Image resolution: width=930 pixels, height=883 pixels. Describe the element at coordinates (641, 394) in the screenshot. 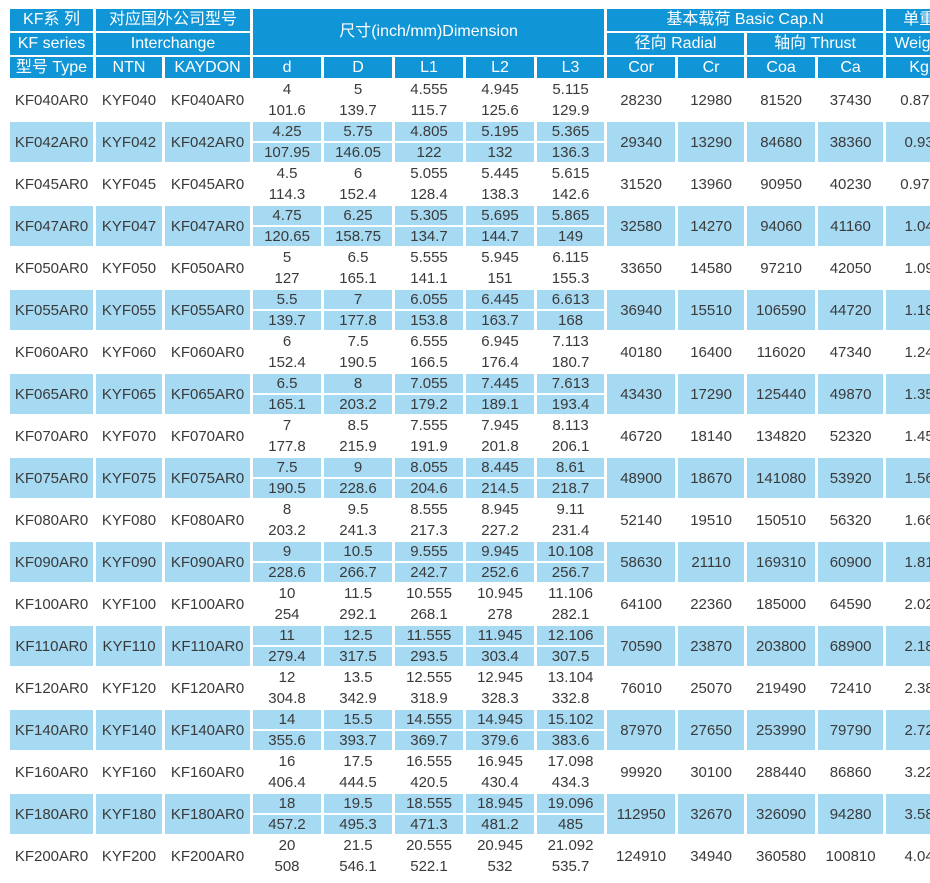

I see `cell-cor: 43430` at that location.